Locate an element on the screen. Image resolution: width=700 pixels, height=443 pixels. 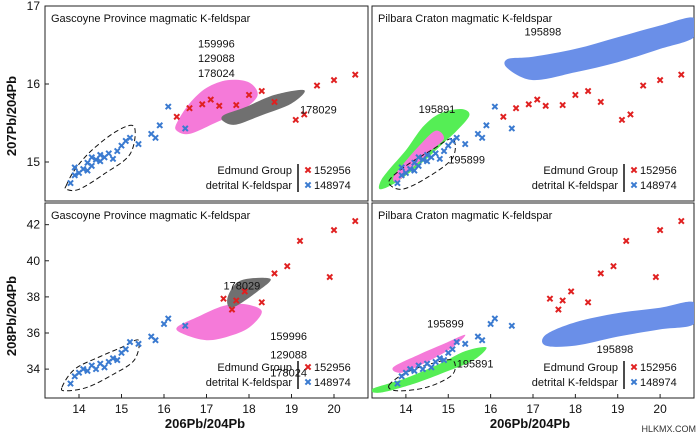
annotation-195898: 195898 is located at coordinates (615, 350).